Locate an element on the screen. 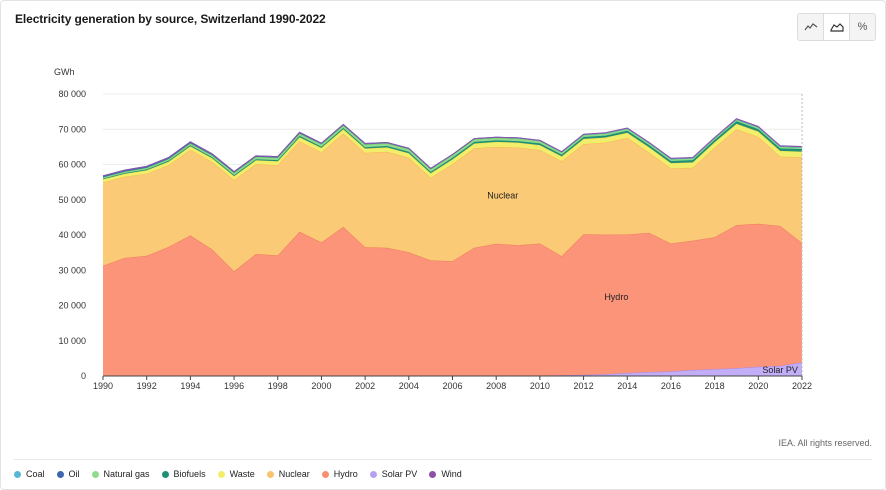 The image size is (886, 490). legend-item-natural-gas: Natural gas is located at coordinates (120, 474).